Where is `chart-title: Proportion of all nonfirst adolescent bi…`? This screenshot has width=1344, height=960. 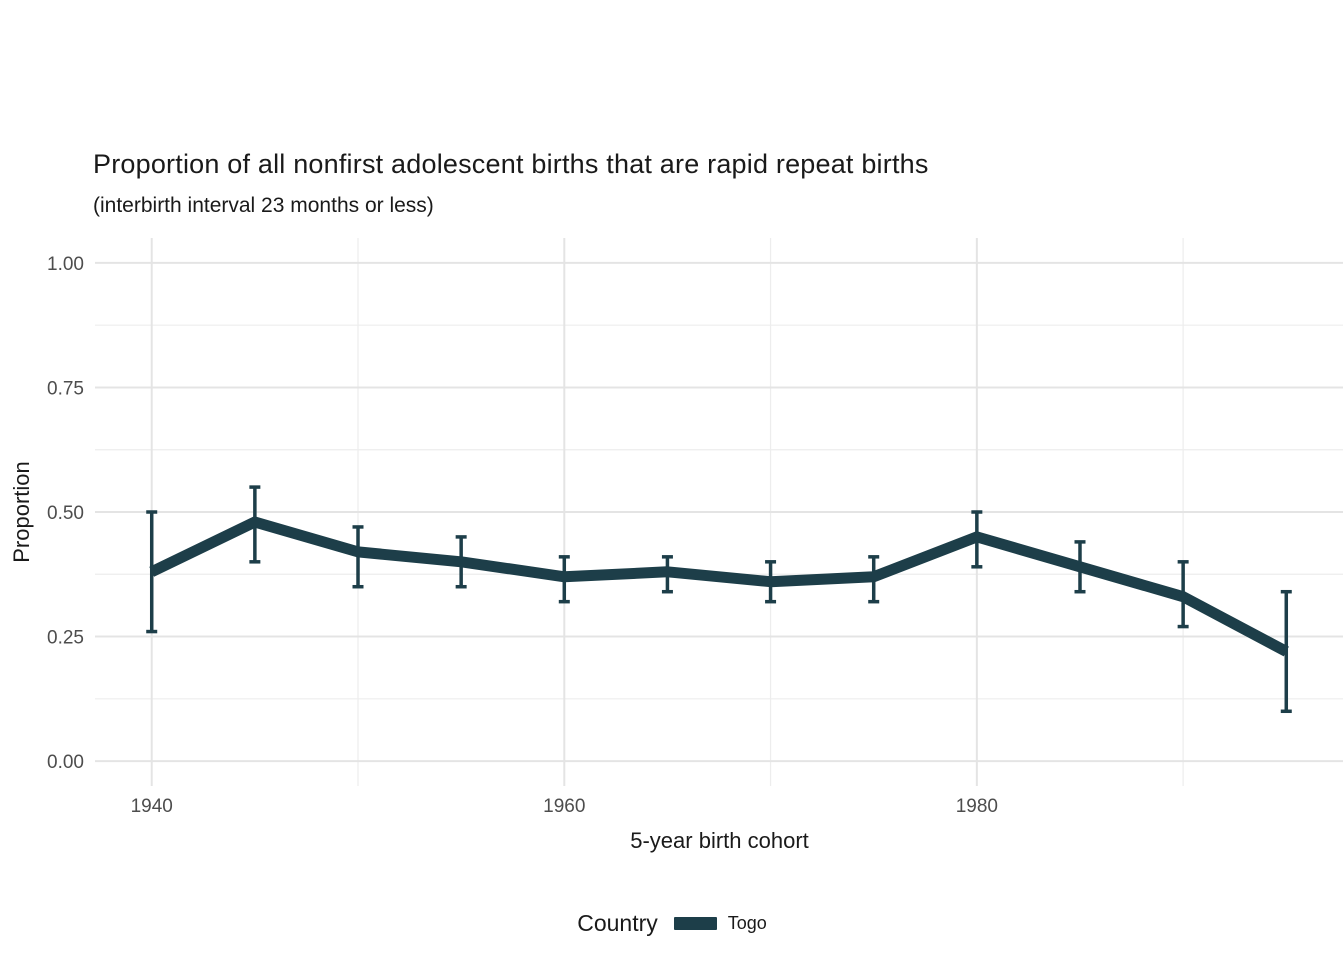
chart-title: Proportion of all nonfirst adolescent bi… is located at coordinates (511, 164).